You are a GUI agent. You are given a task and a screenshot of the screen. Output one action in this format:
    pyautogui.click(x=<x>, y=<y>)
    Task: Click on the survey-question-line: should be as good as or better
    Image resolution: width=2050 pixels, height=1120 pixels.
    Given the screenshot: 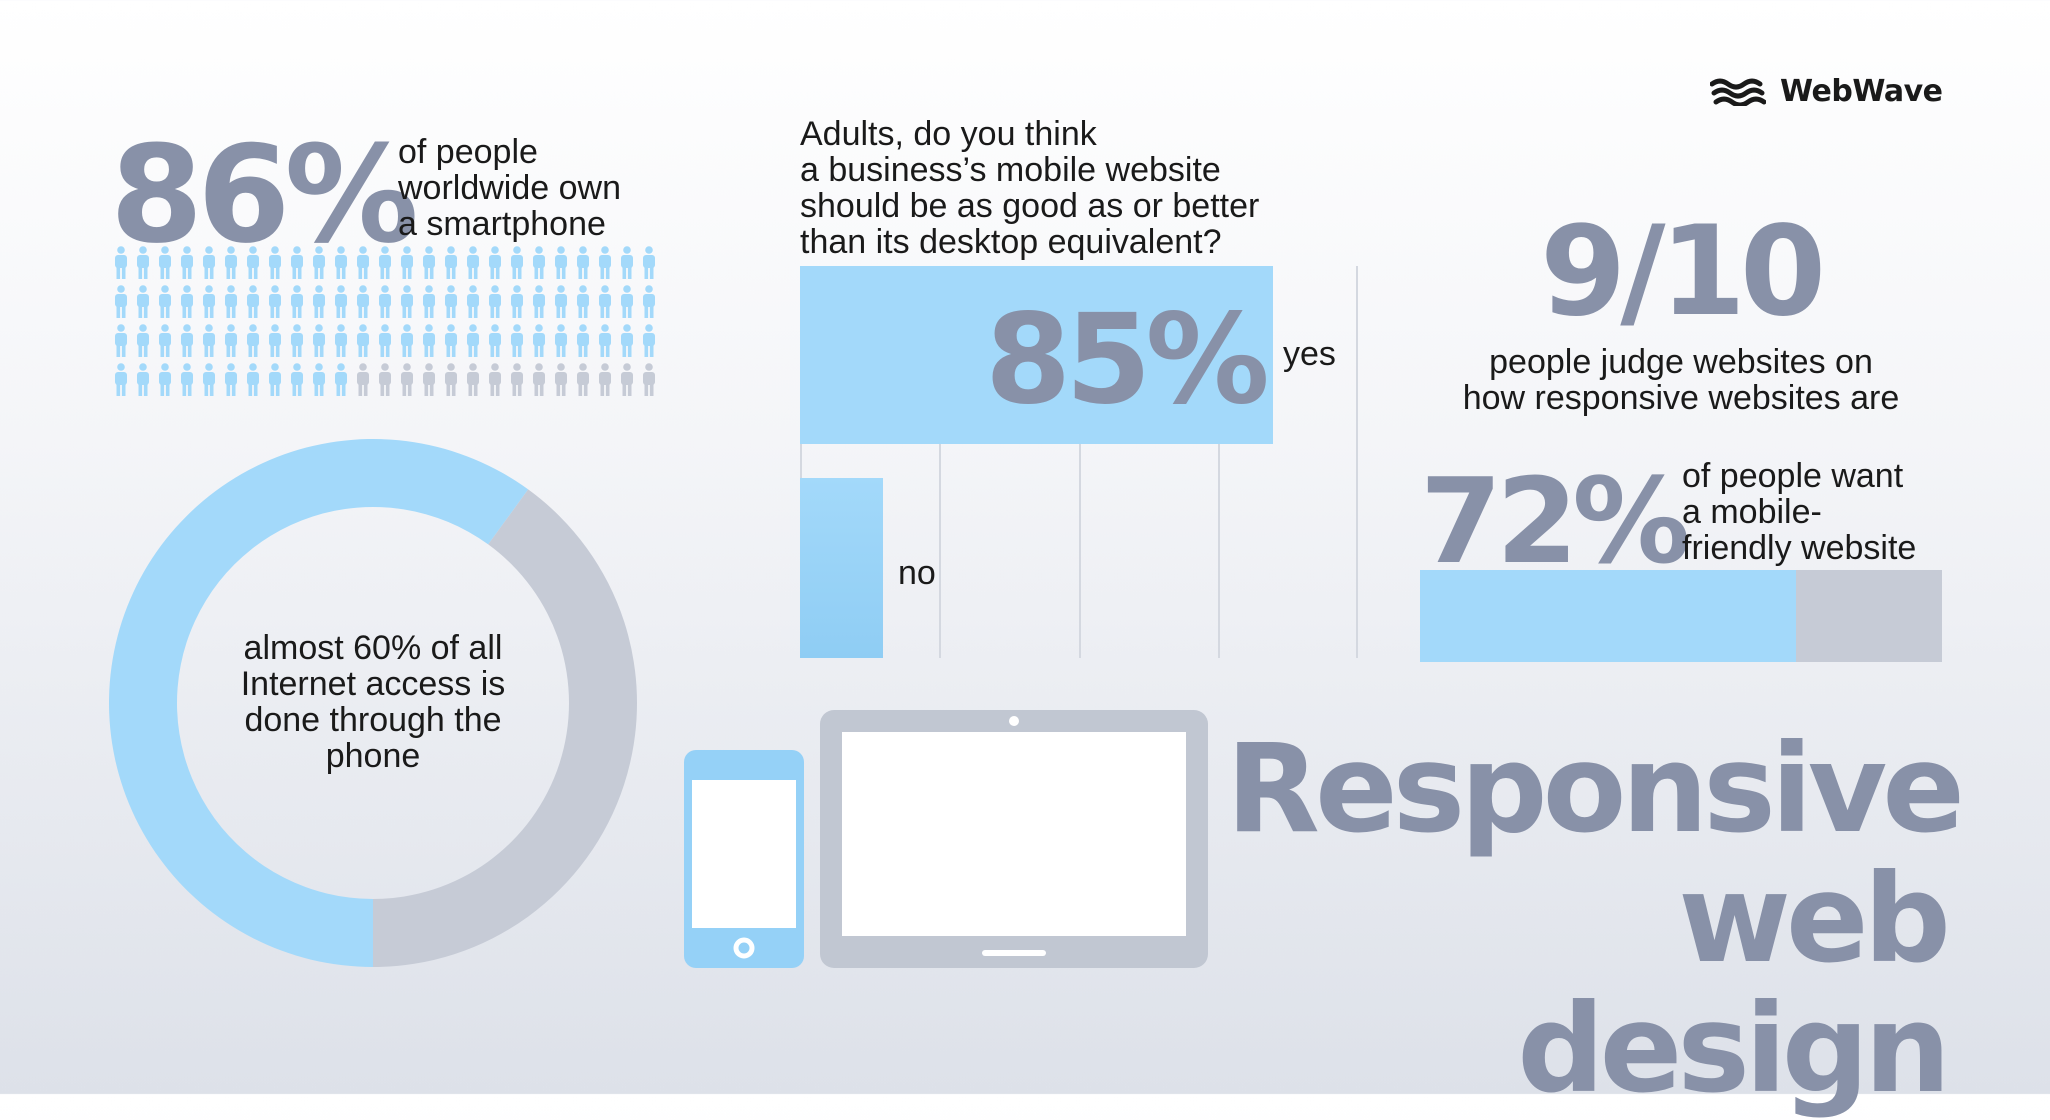 What is the action you would take?
    pyautogui.click(x=1030, y=206)
    